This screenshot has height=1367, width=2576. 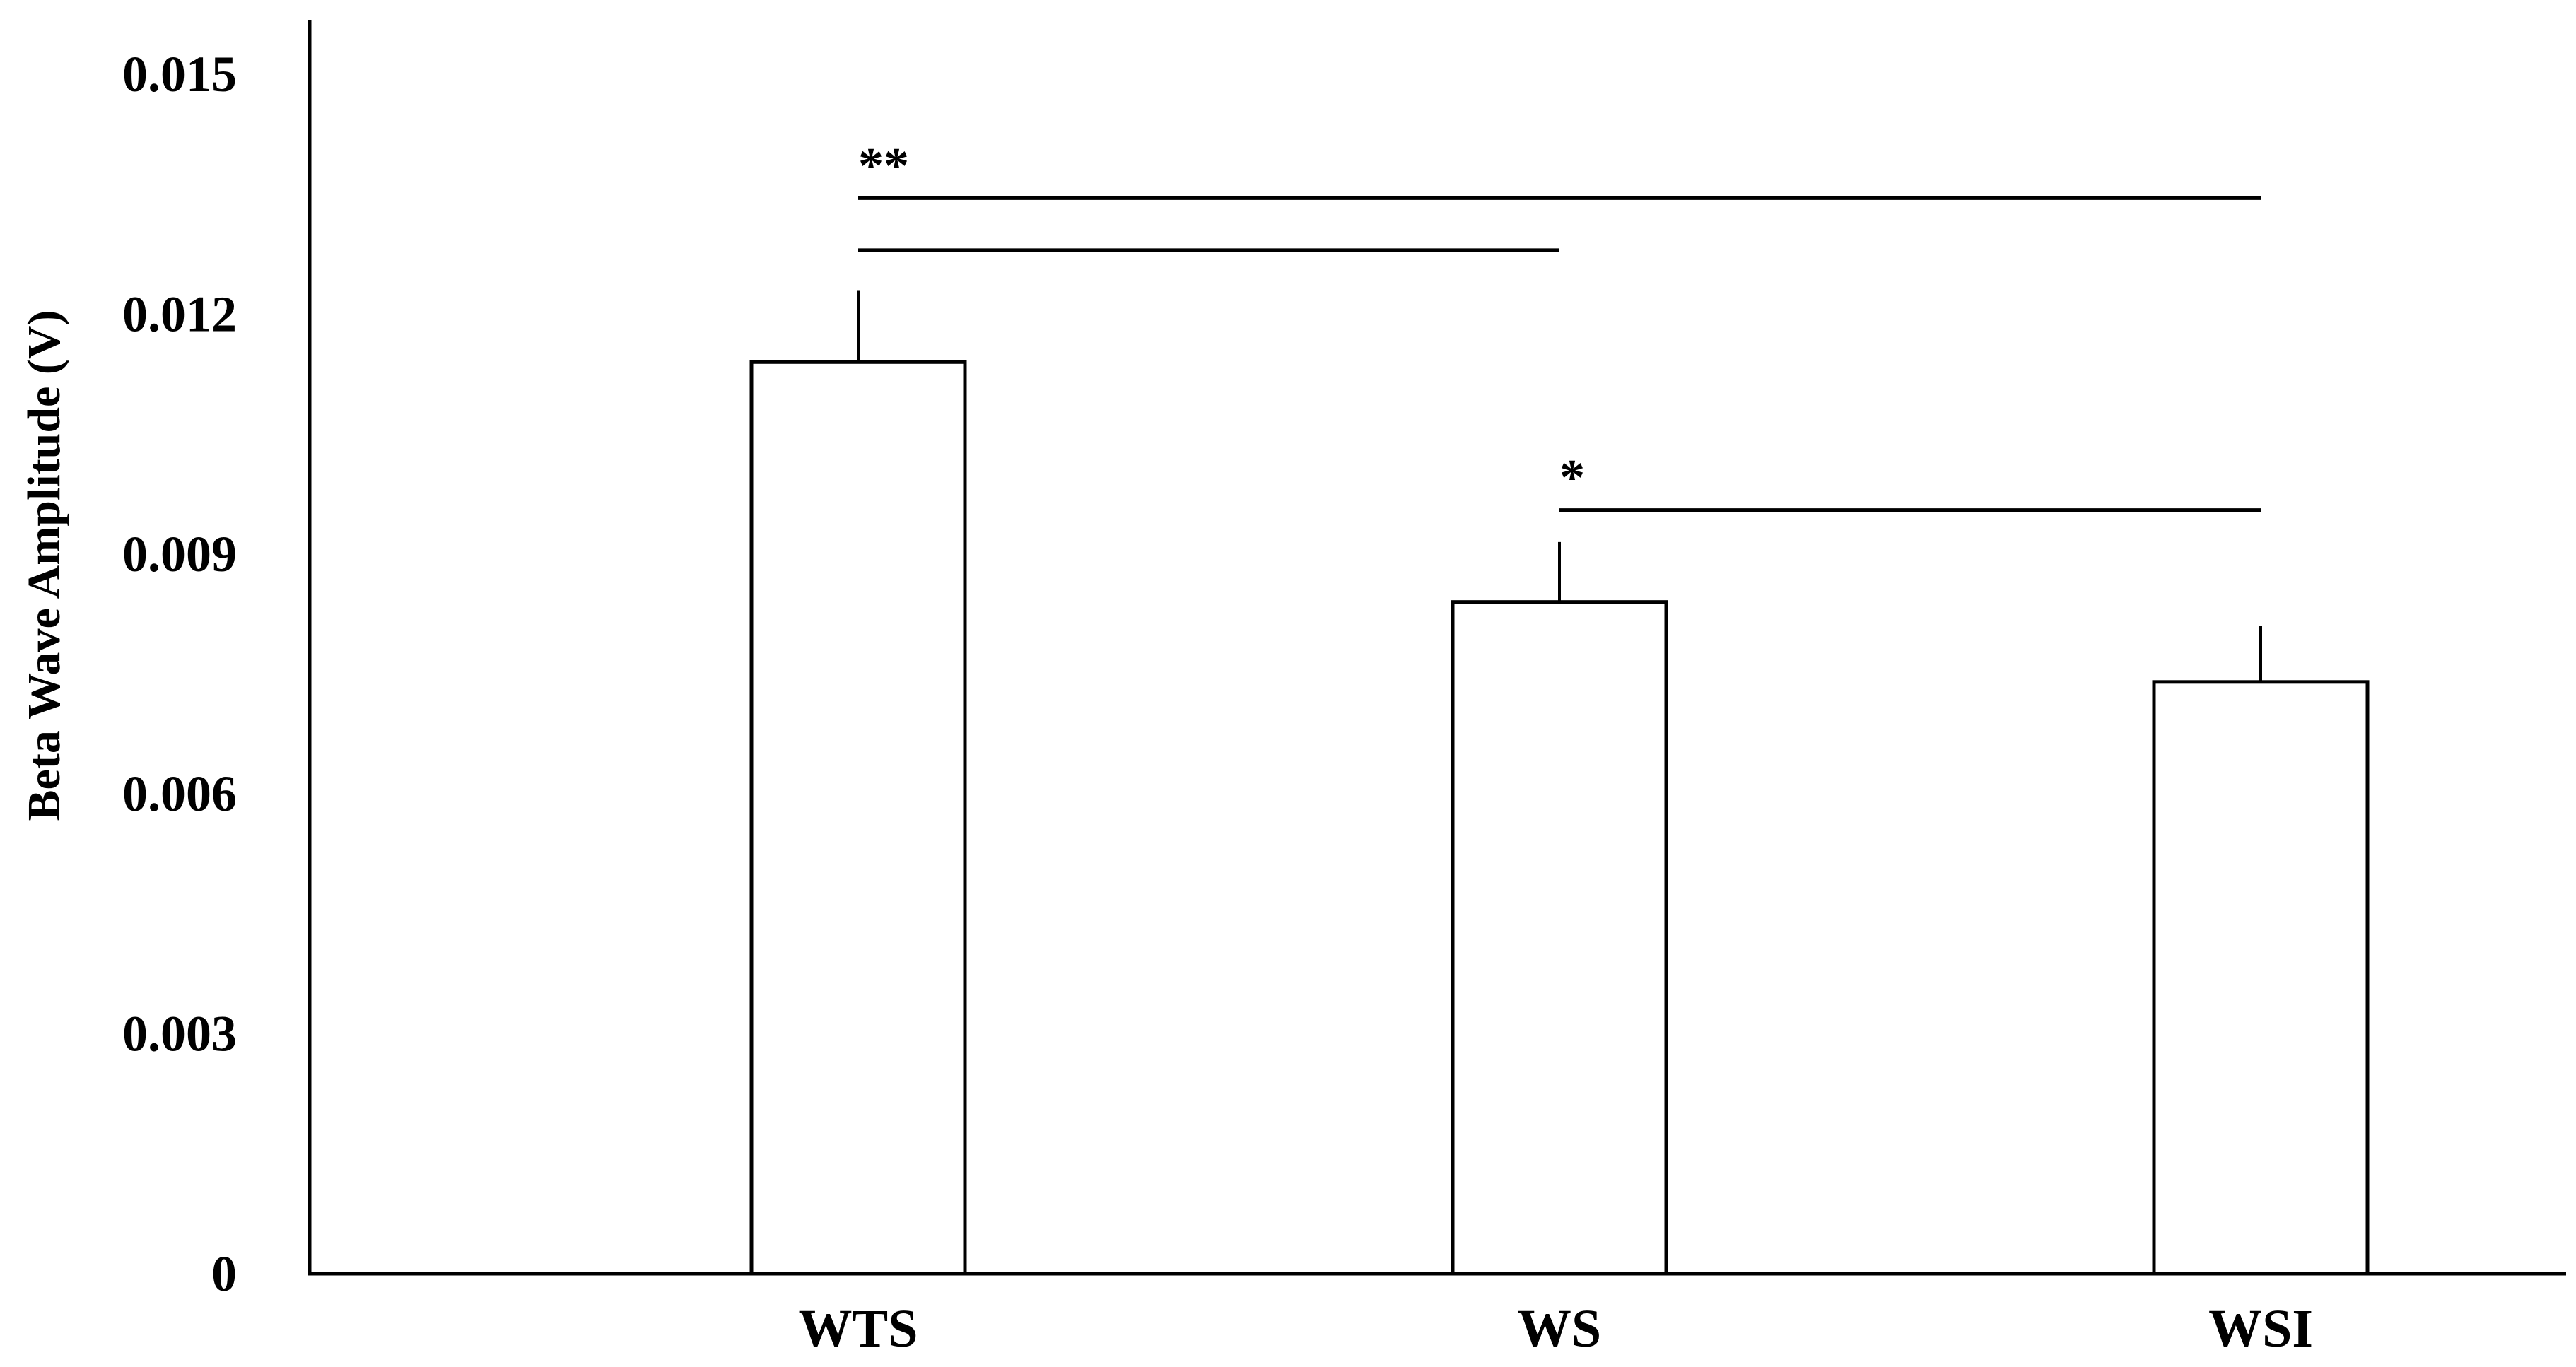 I want to click on y-tick-label: 0.003, so click(x=180, y=1034).